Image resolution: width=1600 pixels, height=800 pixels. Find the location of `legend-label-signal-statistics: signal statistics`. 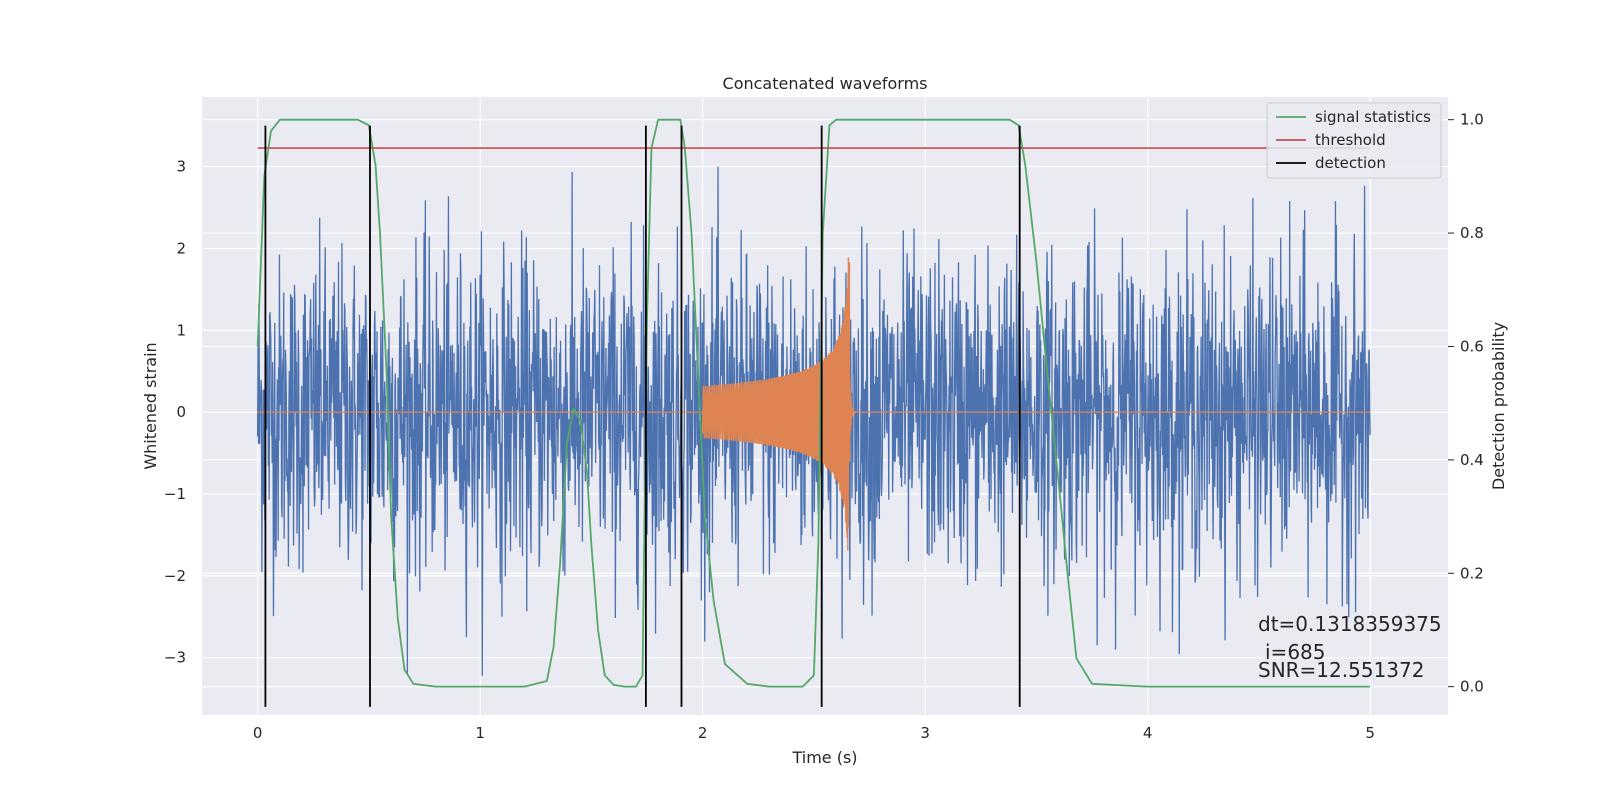

legend-label-signal-statistics: signal statistics is located at coordinates (1373, 117).